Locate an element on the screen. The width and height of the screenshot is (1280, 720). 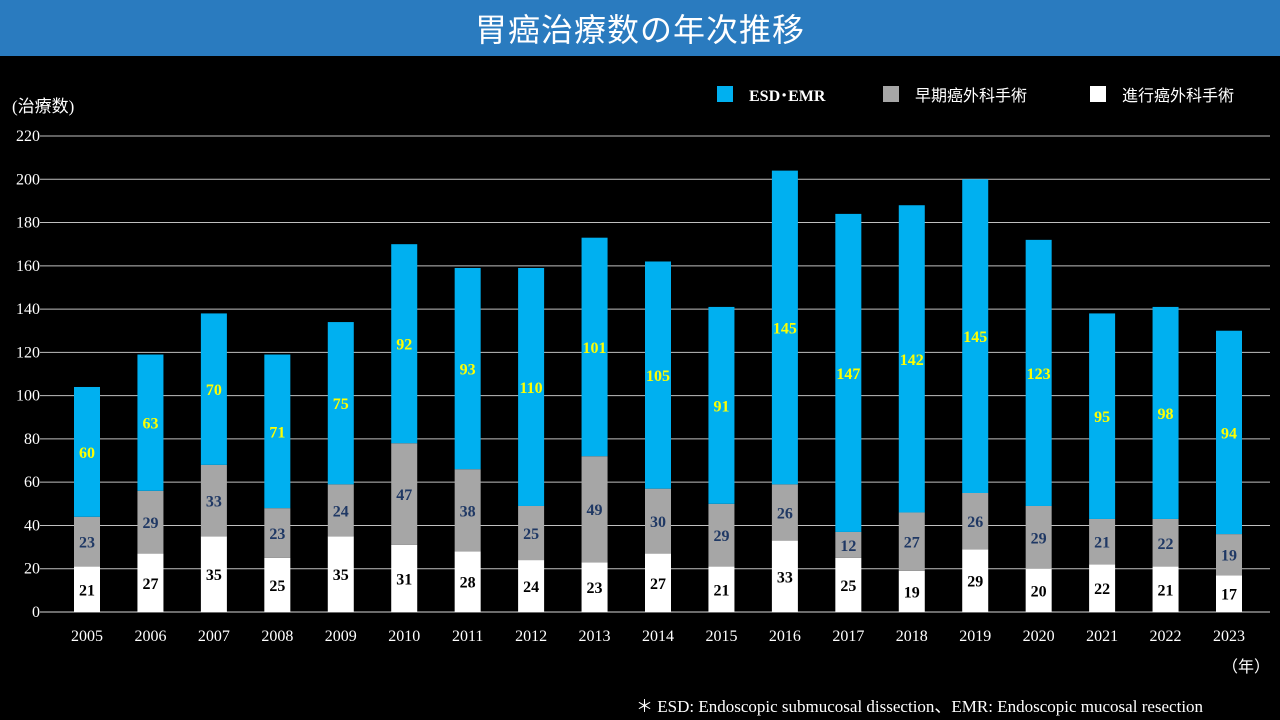
data-label: 60 is located at coordinates (87, 453).